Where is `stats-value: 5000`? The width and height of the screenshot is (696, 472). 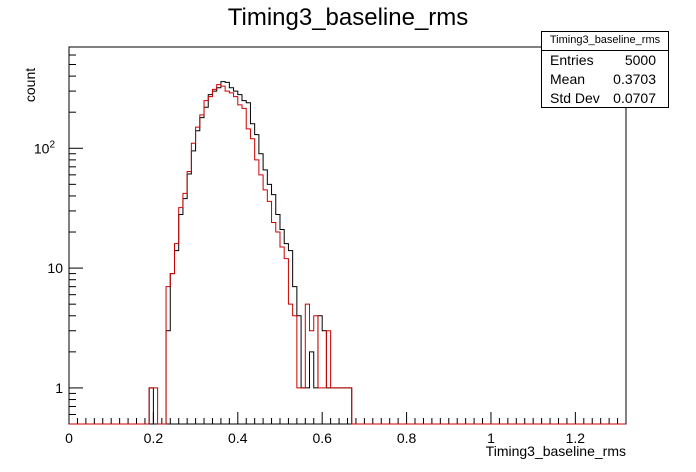 stats-value: 5000 is located at coordinates (640, 60).